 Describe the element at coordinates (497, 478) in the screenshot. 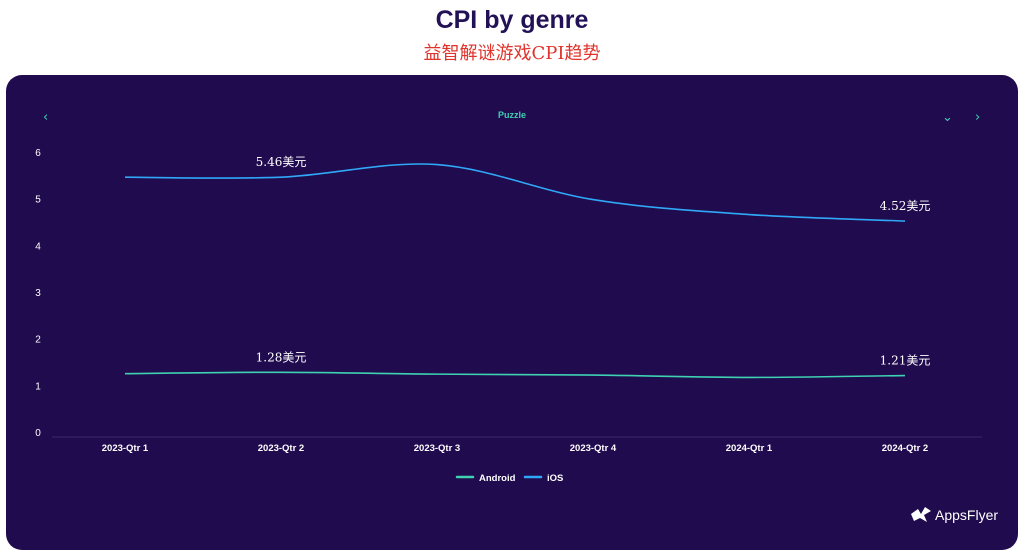

I see `legend-label: Android` at that location.